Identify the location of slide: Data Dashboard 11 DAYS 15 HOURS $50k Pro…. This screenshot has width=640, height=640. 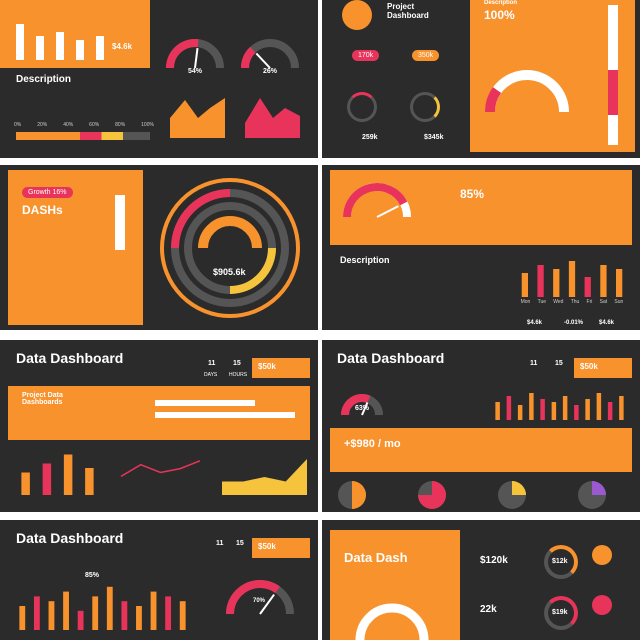
(159, 426).